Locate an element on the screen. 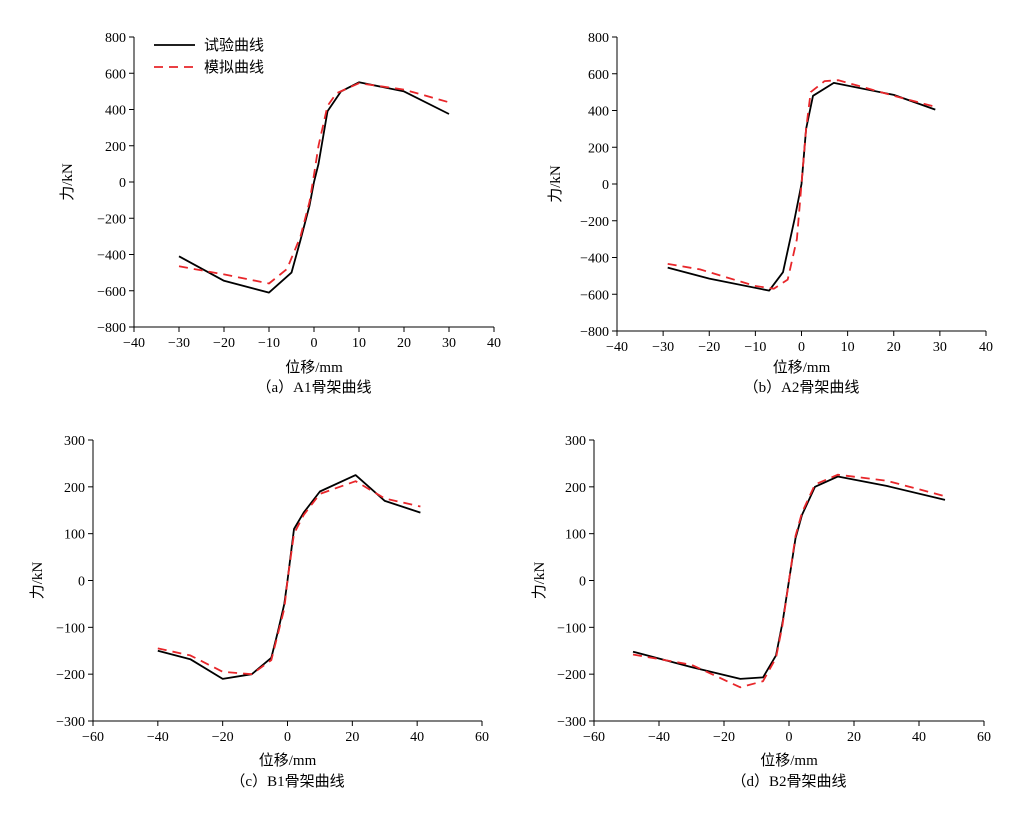 The height and width of the screenshot is (819, 1032). panel-caption: （c）B1骨架曲线 is located at coordinates (287, 781).